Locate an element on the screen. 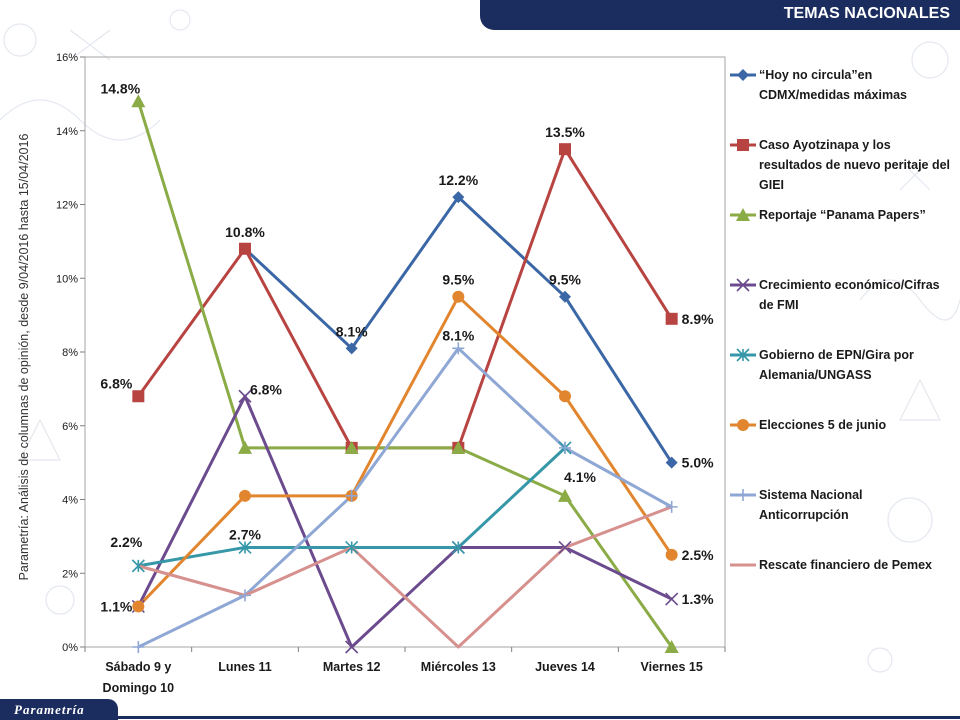 This screenshot has height=720, width=960. y-tick-label: 16% is located at coordinates (67, 58).